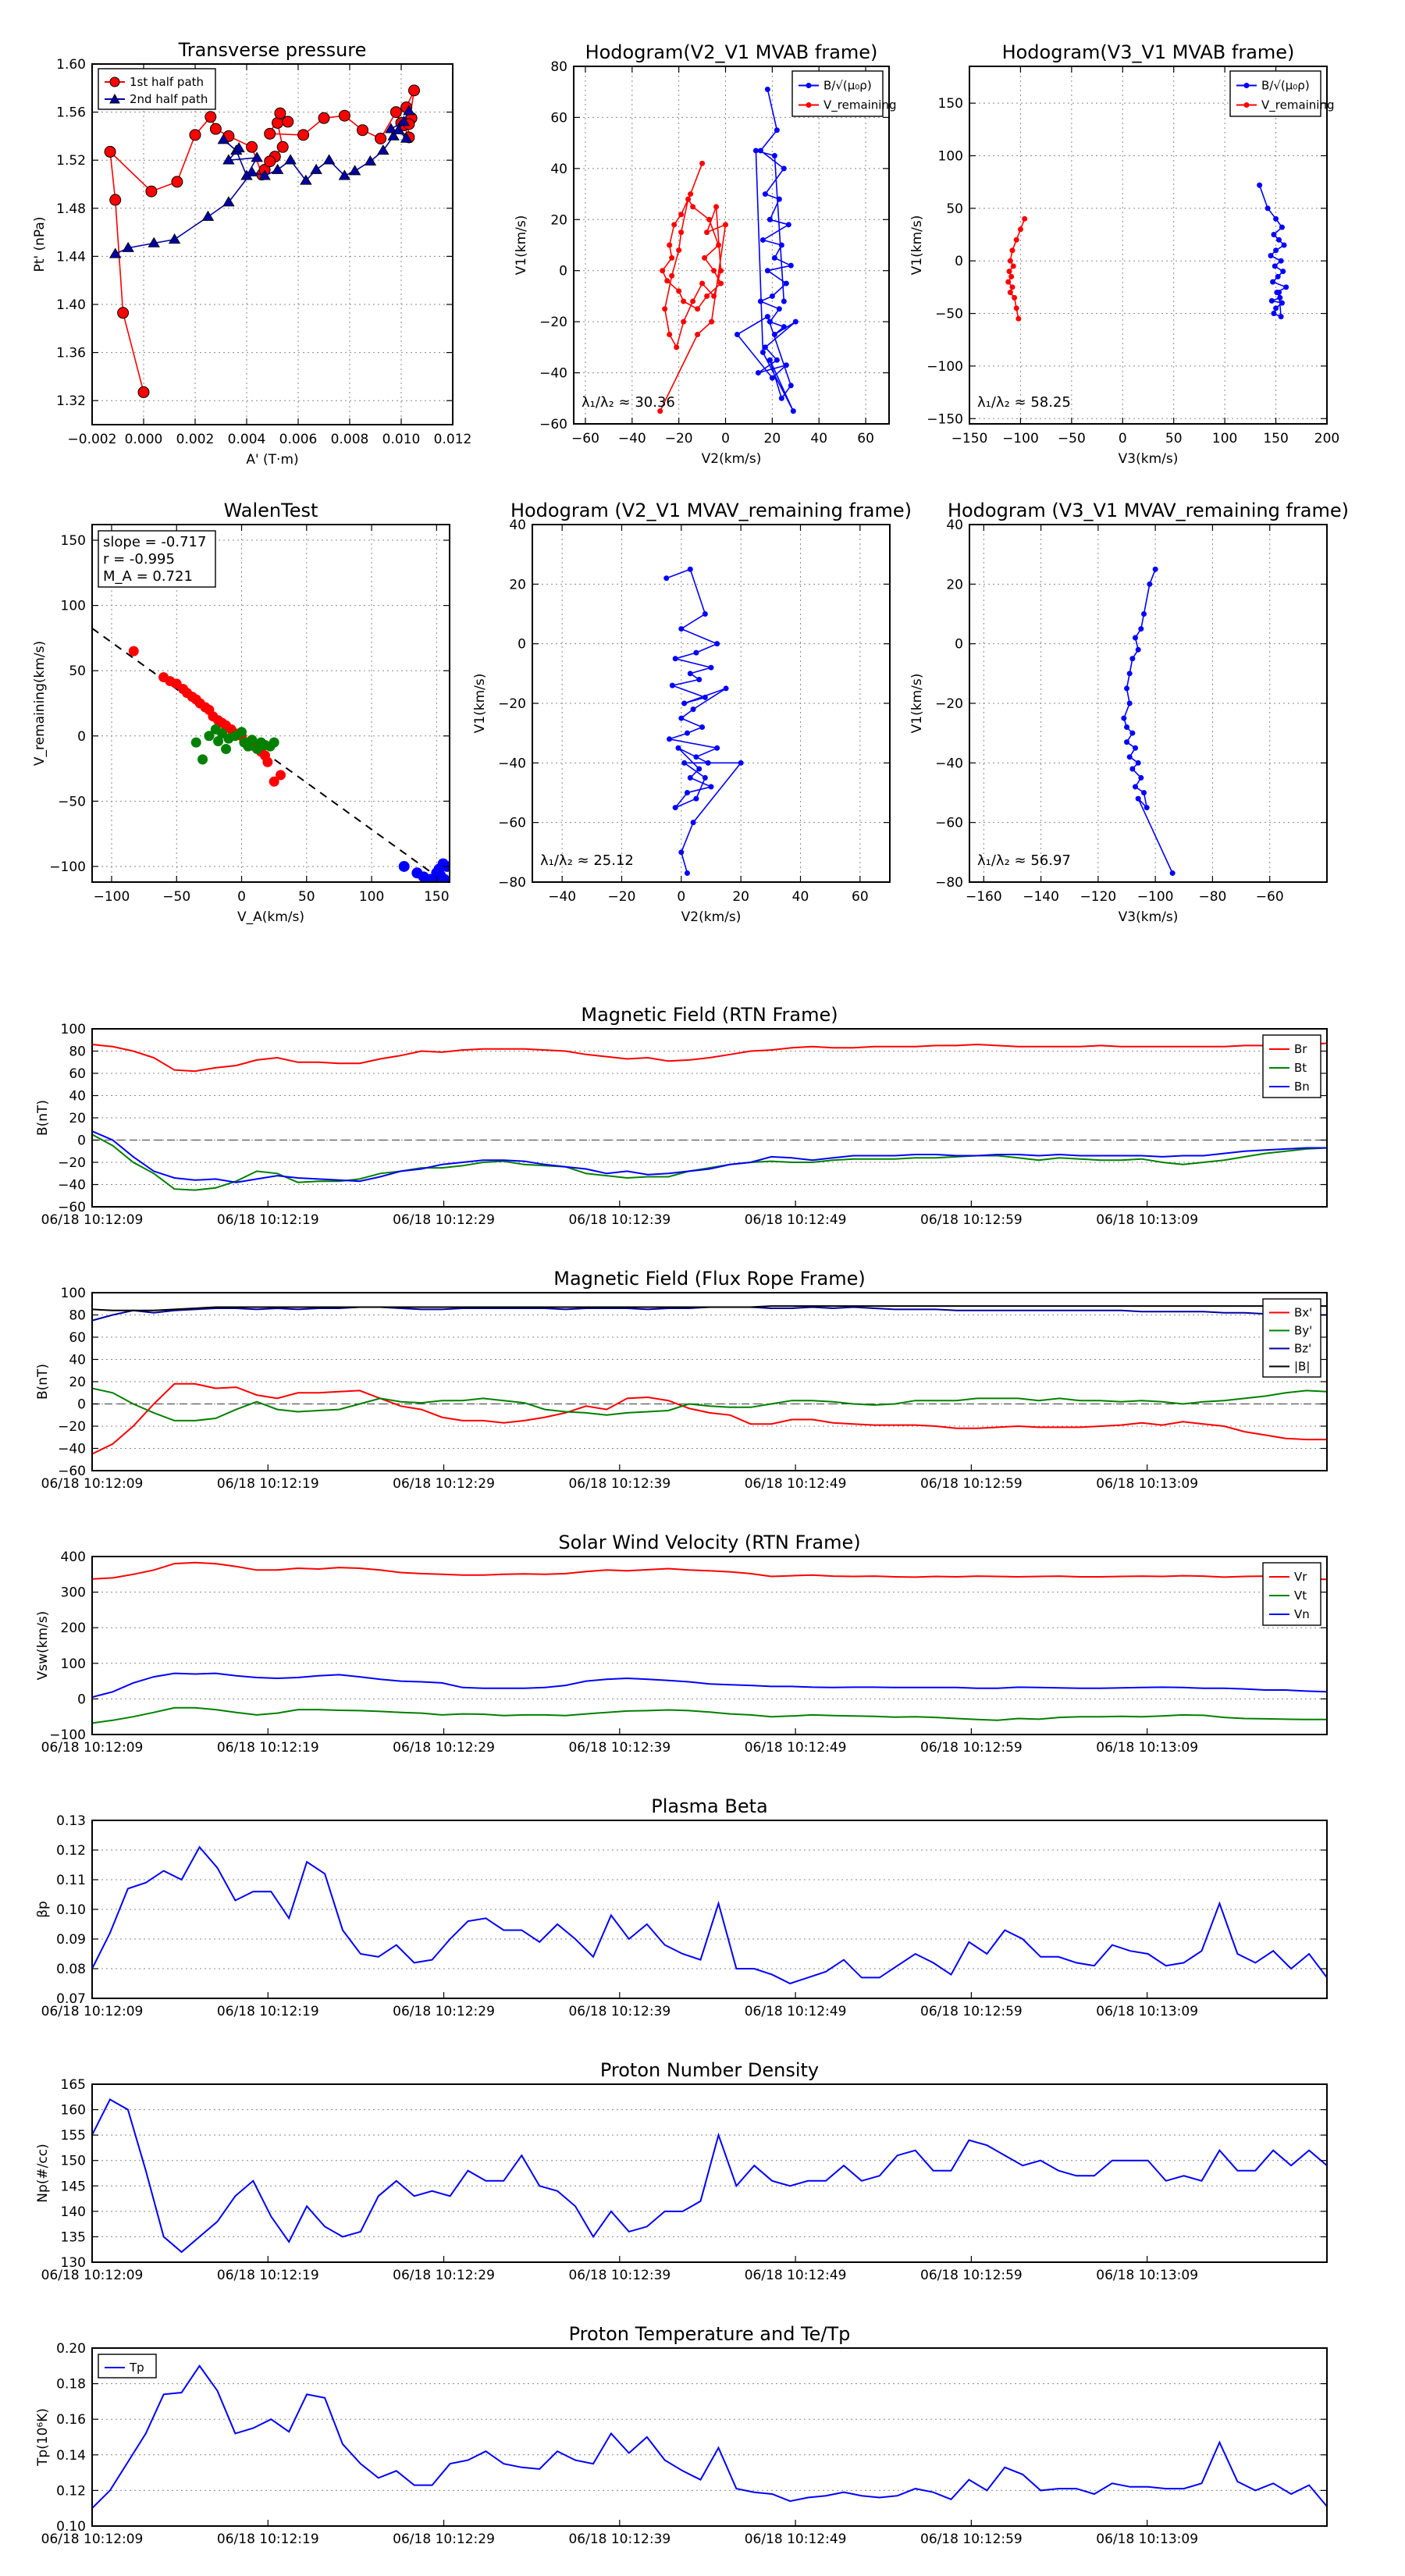  Describe the element at coordinates (1300, 1577) in the screenshot. I see `legend-label: Vr` at that location.